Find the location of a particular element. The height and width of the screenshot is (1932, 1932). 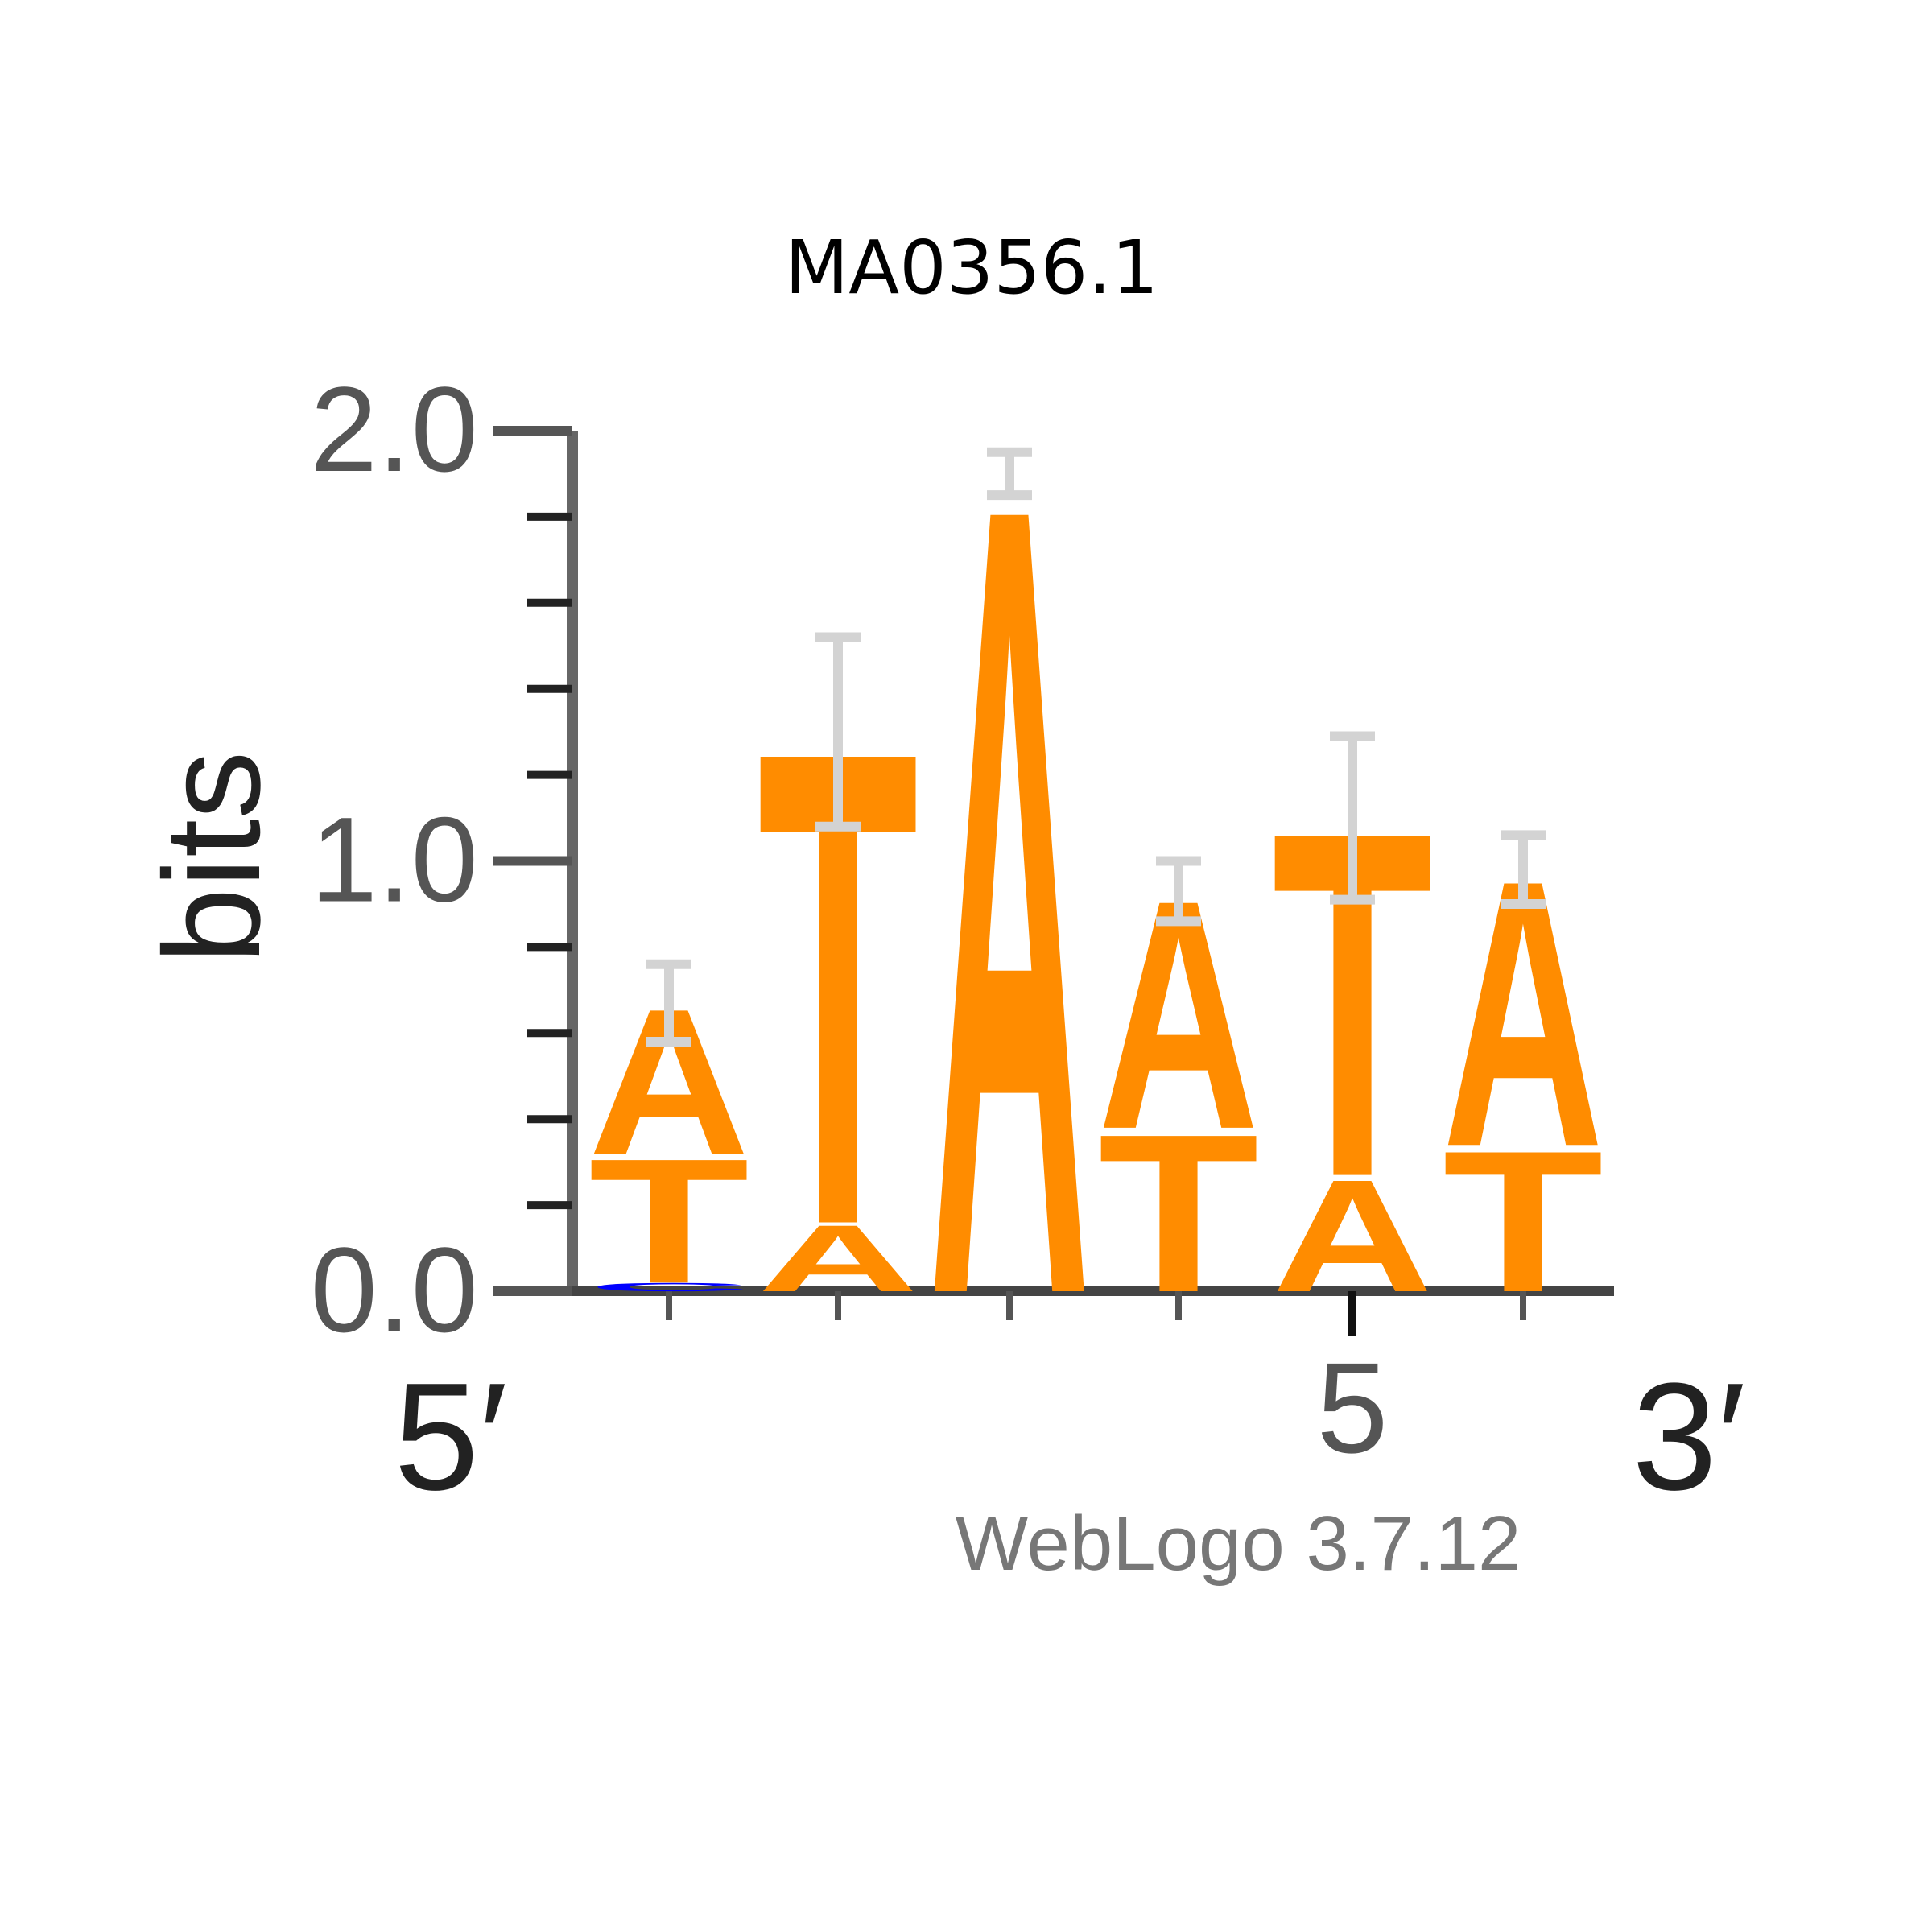

error-bars is located at coordinates (1096, 746).